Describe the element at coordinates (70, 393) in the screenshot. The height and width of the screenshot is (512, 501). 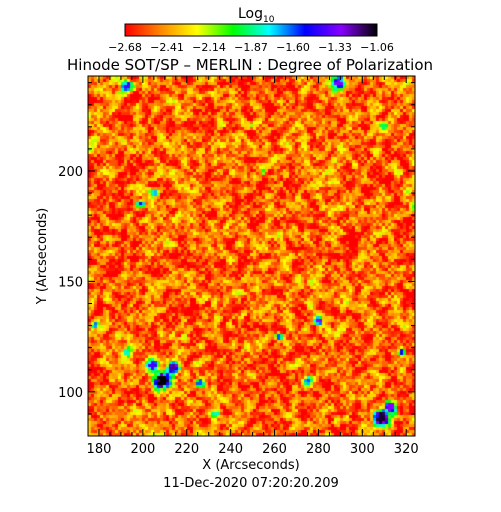
I see `y-tick-label: 100` at that location.